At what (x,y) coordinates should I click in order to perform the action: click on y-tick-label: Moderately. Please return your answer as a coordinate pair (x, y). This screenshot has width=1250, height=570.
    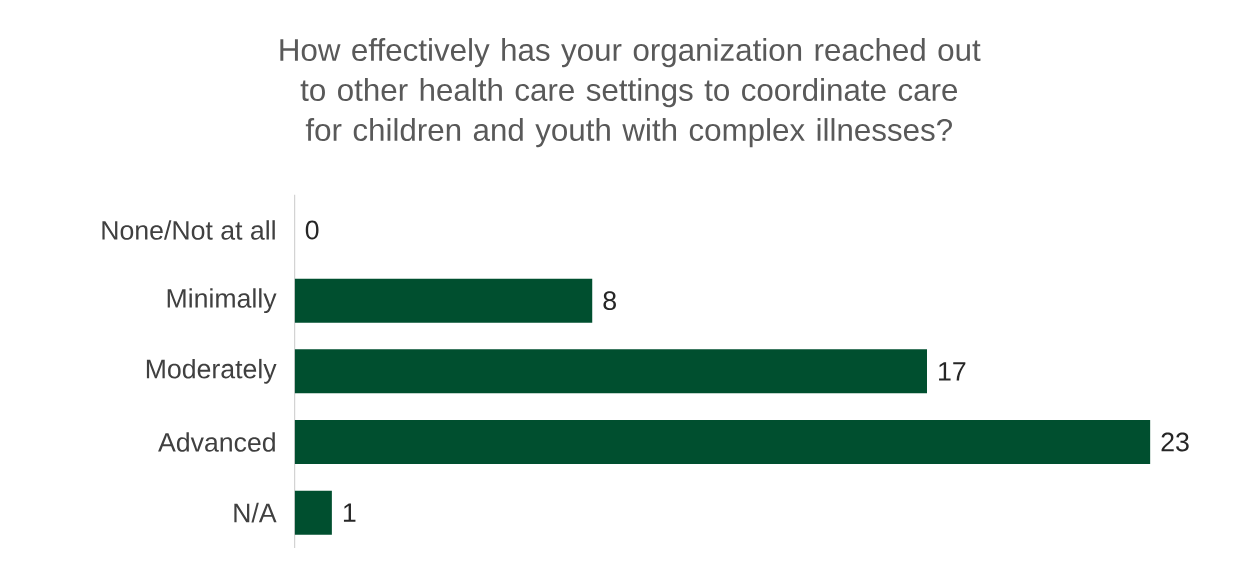
    Looking at the image, I should click on (211, 371).